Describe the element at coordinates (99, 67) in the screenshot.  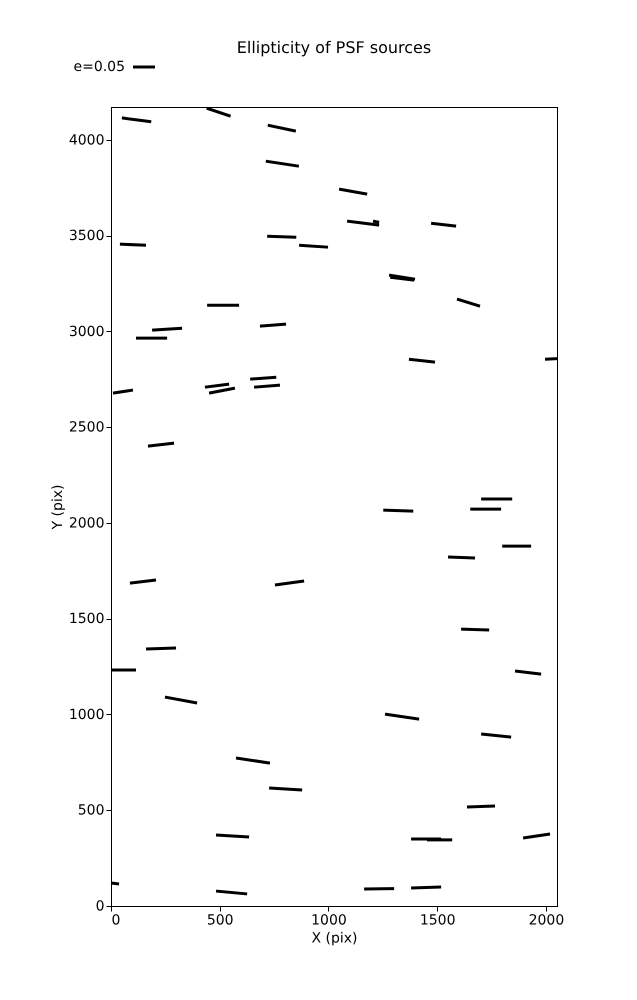
I see `text: e=0.05` at that location.